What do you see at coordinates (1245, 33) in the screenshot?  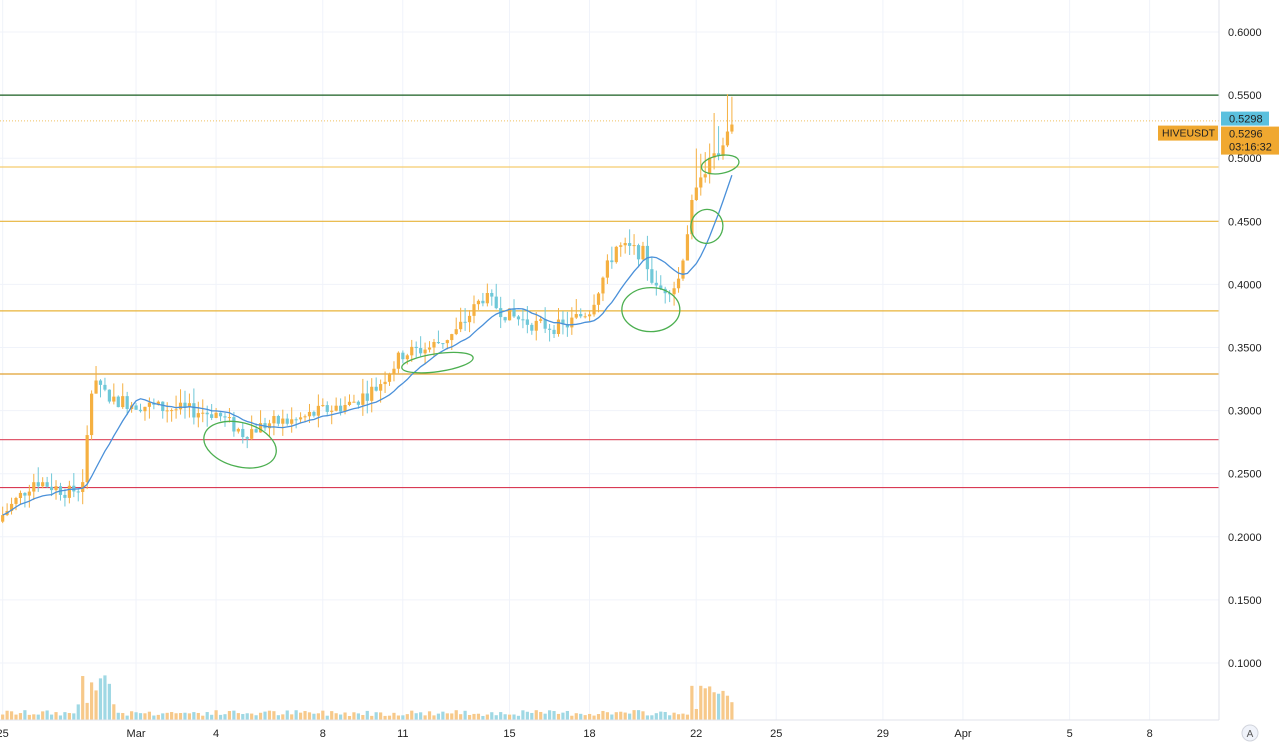 I see `price-tick-label: 0.6000` at bounding box center [1245, 33].